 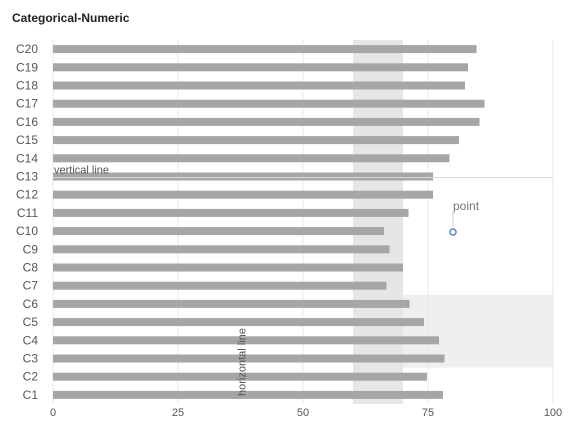 What do you see at coordinates (31, 377) in the screenshot?
I see `y-tick-label-c2: C2` at bounding box center [31, 377].